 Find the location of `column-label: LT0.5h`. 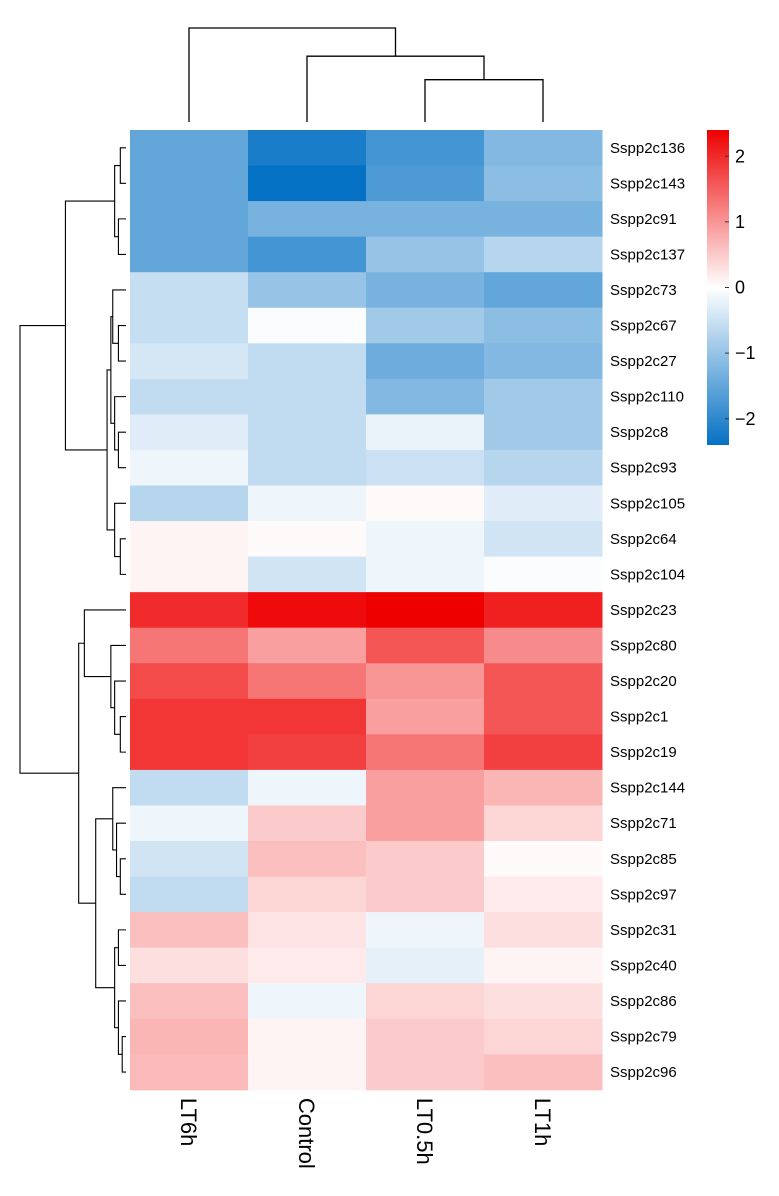

column-label: LT0.5h is located at coordinates (424, 1131).